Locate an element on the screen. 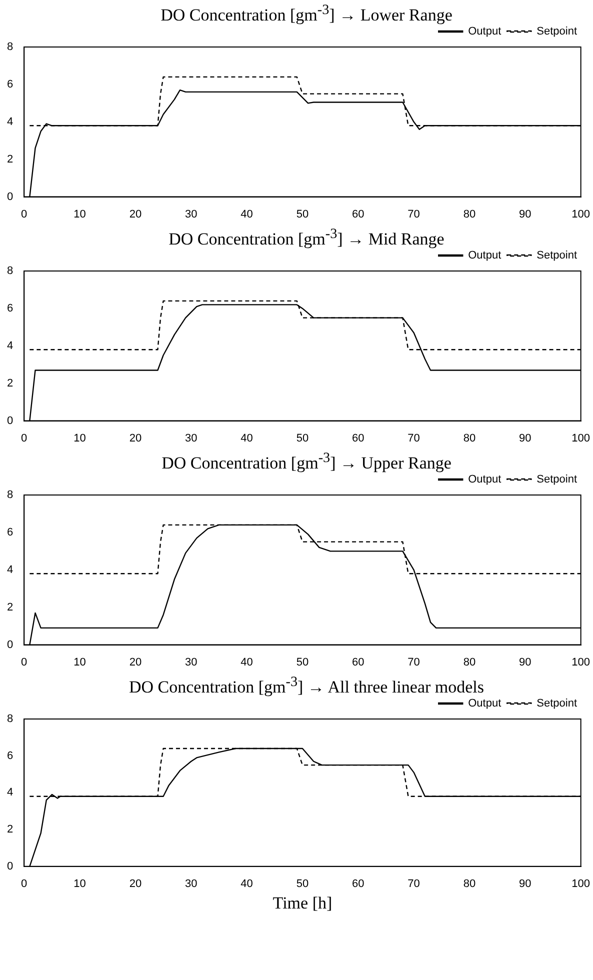 The width and height of the screenshot is (593, 980). chart-title: DO Concentration [gm$^{-3}$] → All three linear models is located at coordinates (307, 685).